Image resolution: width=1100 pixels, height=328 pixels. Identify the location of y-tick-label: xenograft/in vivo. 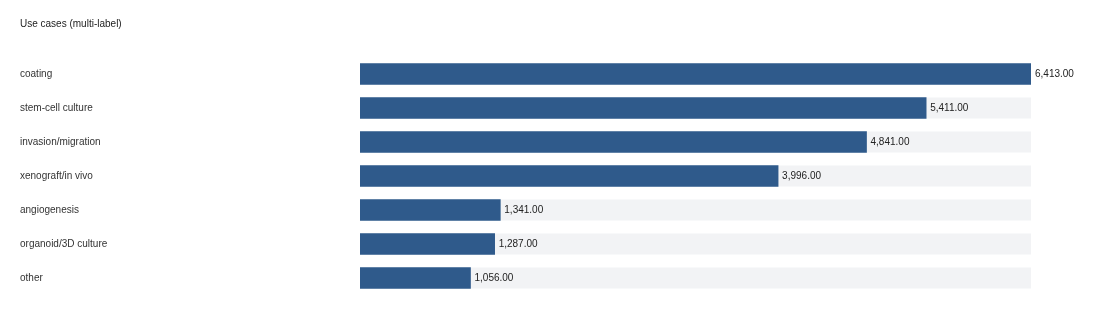
(57, 175).